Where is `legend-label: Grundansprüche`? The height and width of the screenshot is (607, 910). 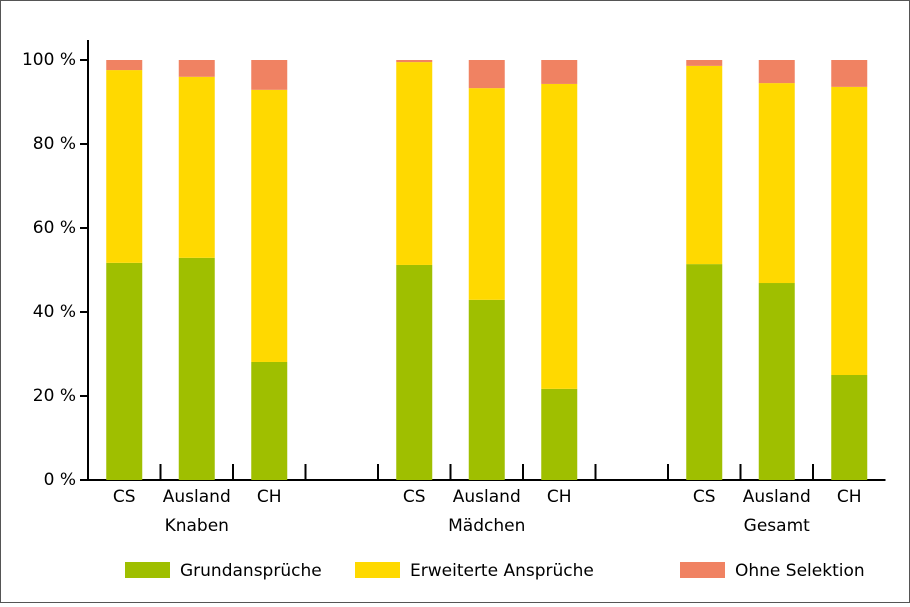 legend-label: Grundansprüche is located at coordinates (251, 571).